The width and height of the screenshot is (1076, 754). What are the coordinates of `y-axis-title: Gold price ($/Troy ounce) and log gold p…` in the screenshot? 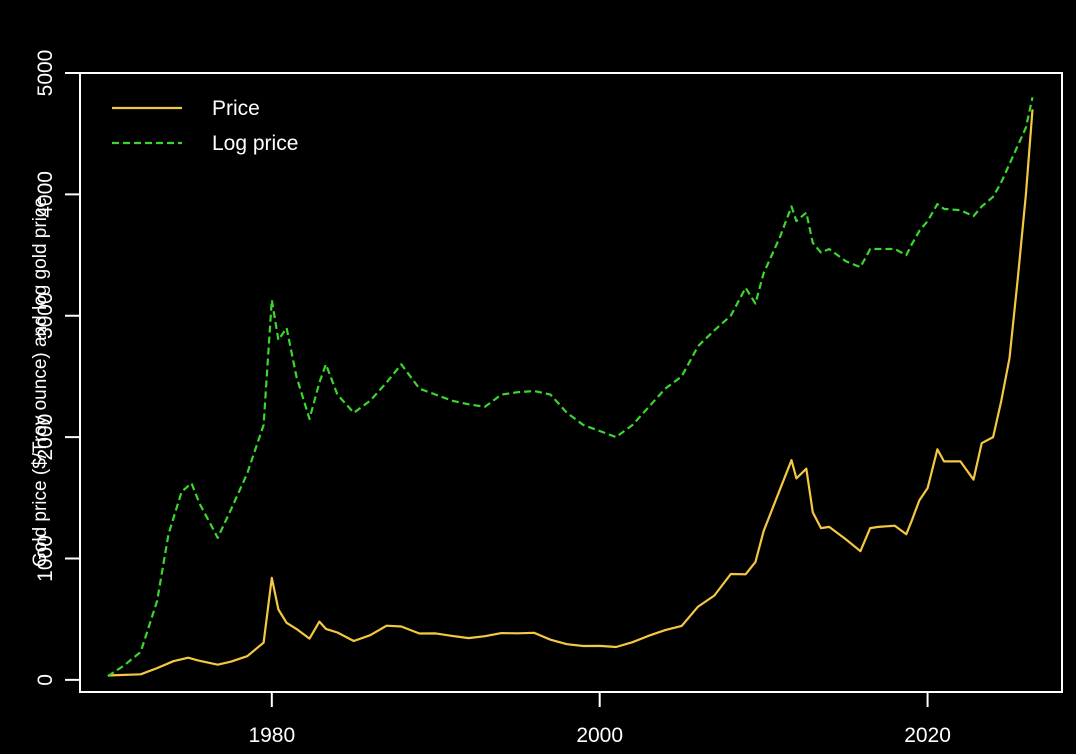 It's located at (40, 382).